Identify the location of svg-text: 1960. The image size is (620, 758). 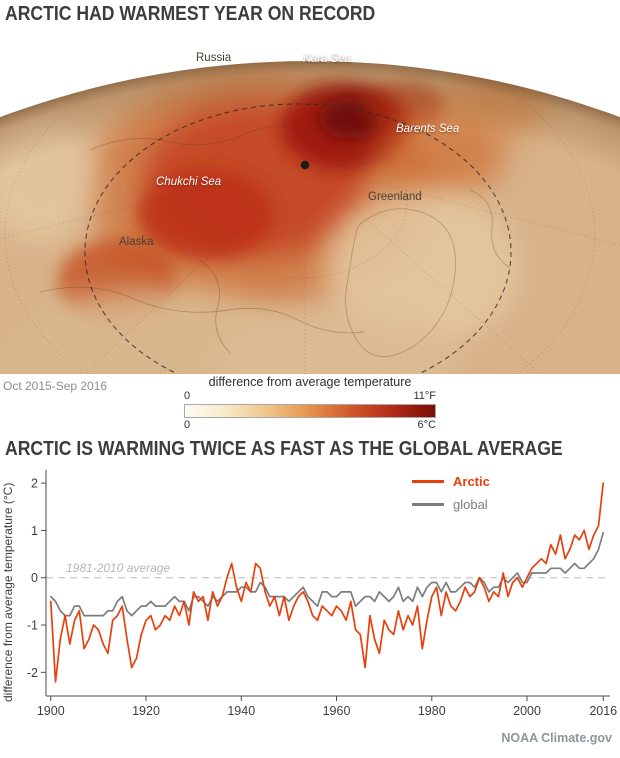
(337, 711).